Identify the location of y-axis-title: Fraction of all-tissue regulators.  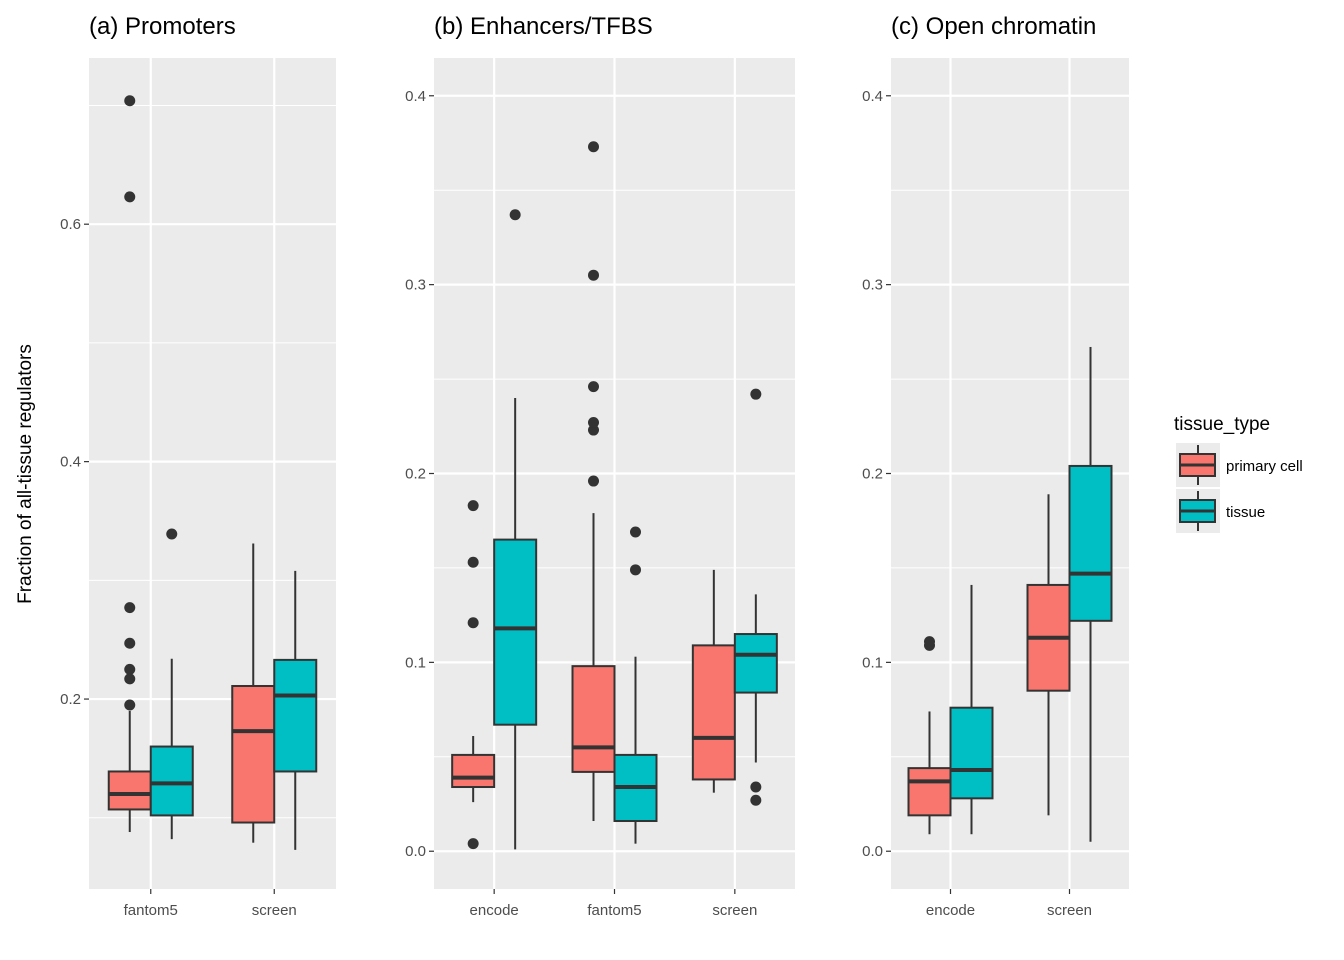
(25, 474).